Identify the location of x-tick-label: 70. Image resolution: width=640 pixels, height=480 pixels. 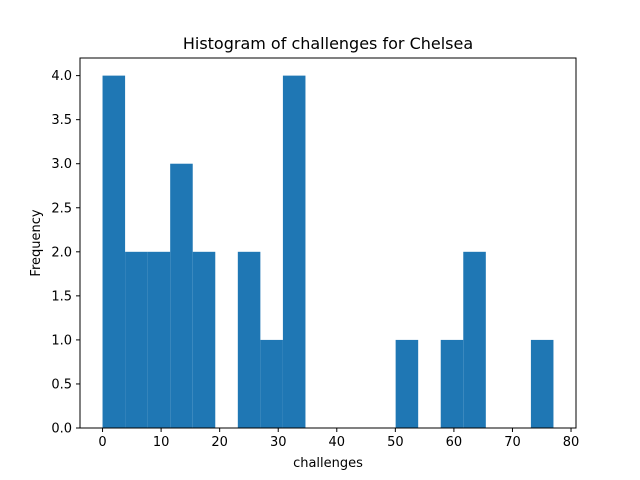
(512, 442).